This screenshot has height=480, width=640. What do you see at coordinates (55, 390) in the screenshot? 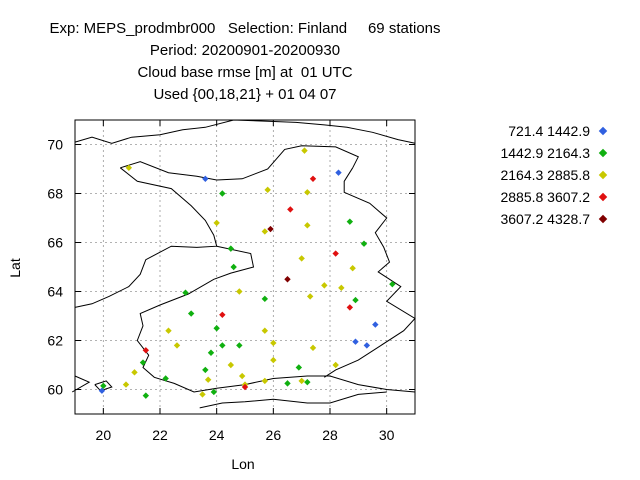
I see `y-tick-label: 60` at bounding box center [55, 390].